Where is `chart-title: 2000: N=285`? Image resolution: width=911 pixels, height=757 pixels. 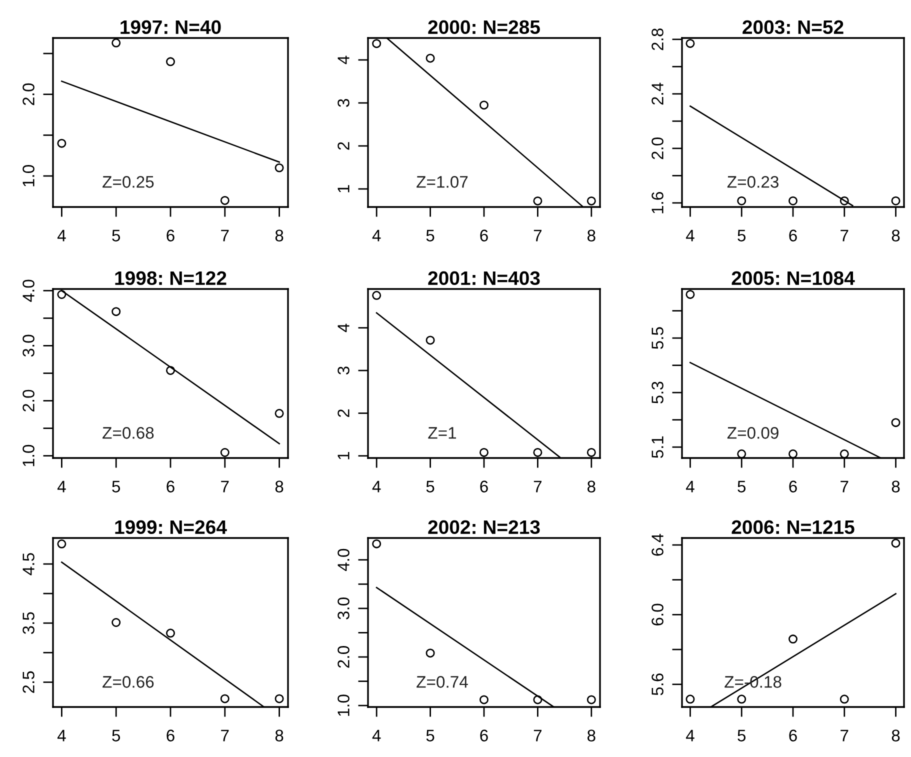 chart-title: 2000: N=285 is located at coordinates (484, 27).